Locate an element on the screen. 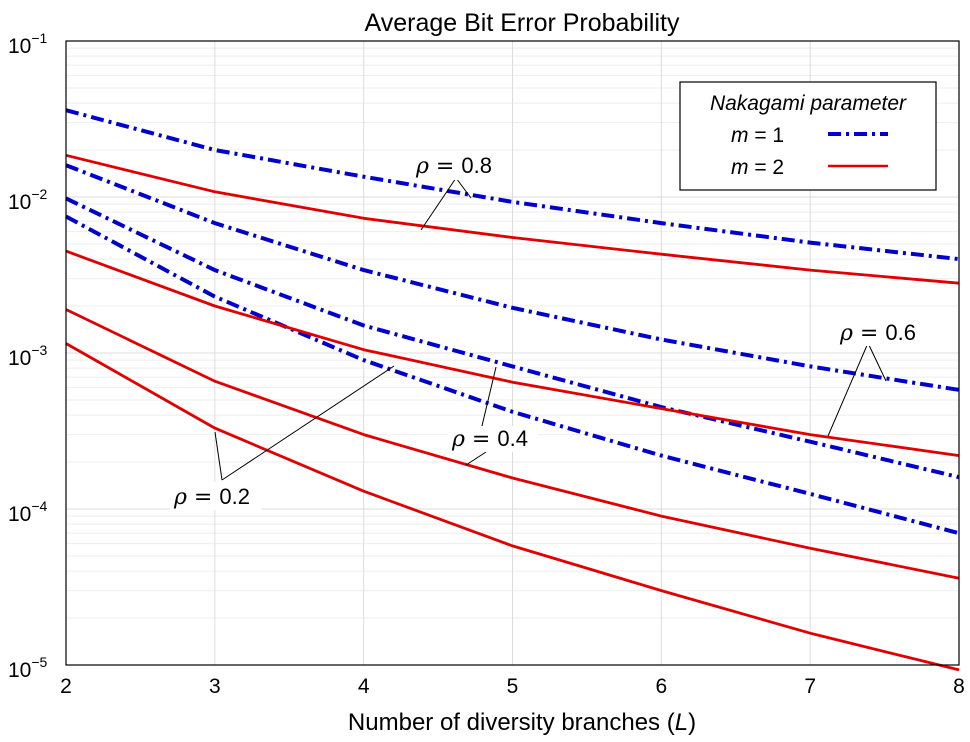  x-axis-label-part1: Number of diversity branches ( is located at coordinates (511, 722).